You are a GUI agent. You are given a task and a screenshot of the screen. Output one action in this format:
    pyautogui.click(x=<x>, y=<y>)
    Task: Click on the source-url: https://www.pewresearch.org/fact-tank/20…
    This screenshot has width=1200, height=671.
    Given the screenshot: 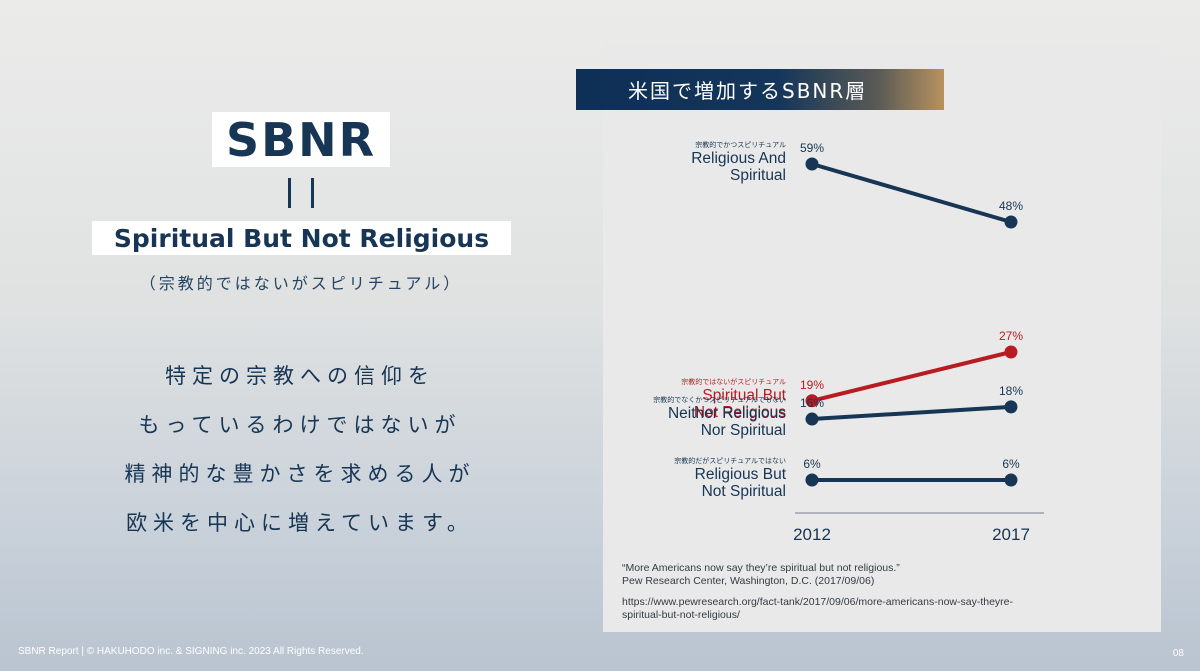 What is the action you would take?
    pyautogui.click(x=818, y=602)
    